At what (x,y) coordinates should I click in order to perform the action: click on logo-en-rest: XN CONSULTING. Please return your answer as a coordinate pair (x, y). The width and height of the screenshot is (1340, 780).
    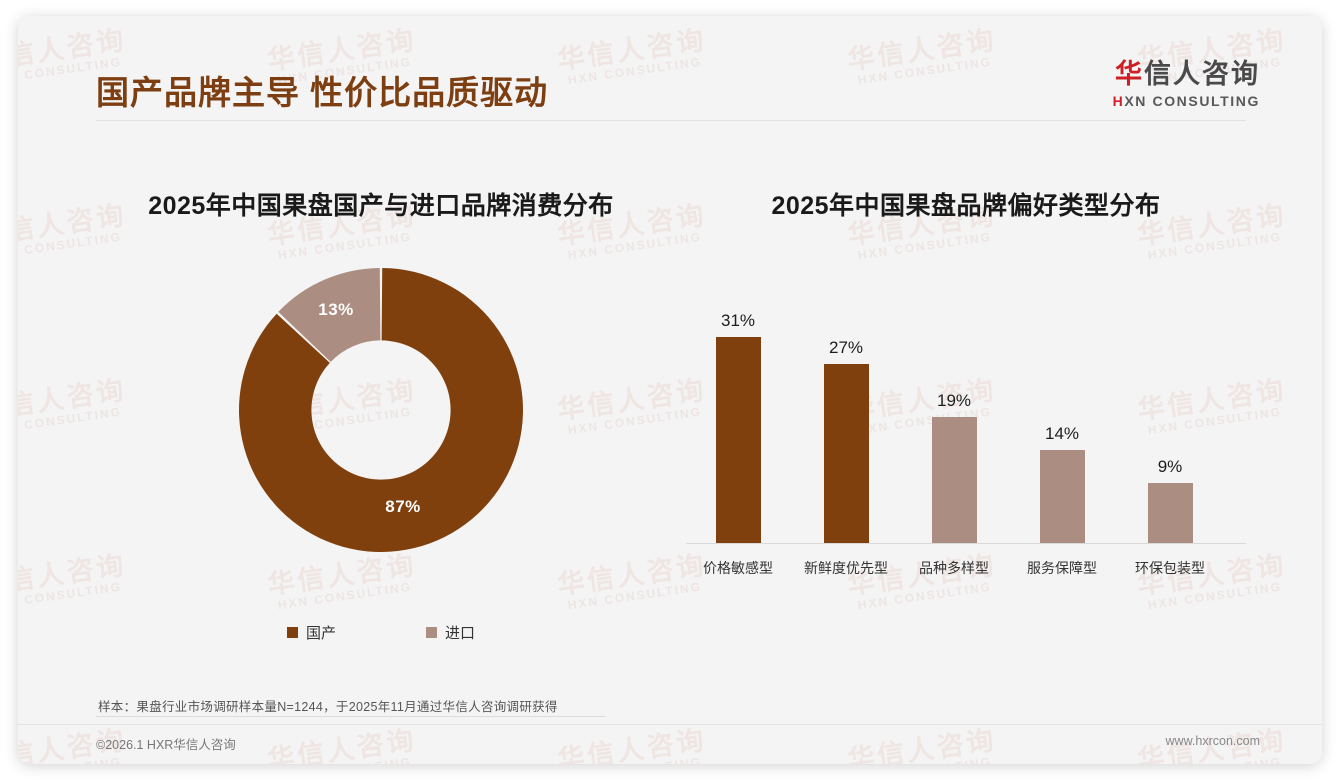
    Looking at the image, I should click on (1192, 100).